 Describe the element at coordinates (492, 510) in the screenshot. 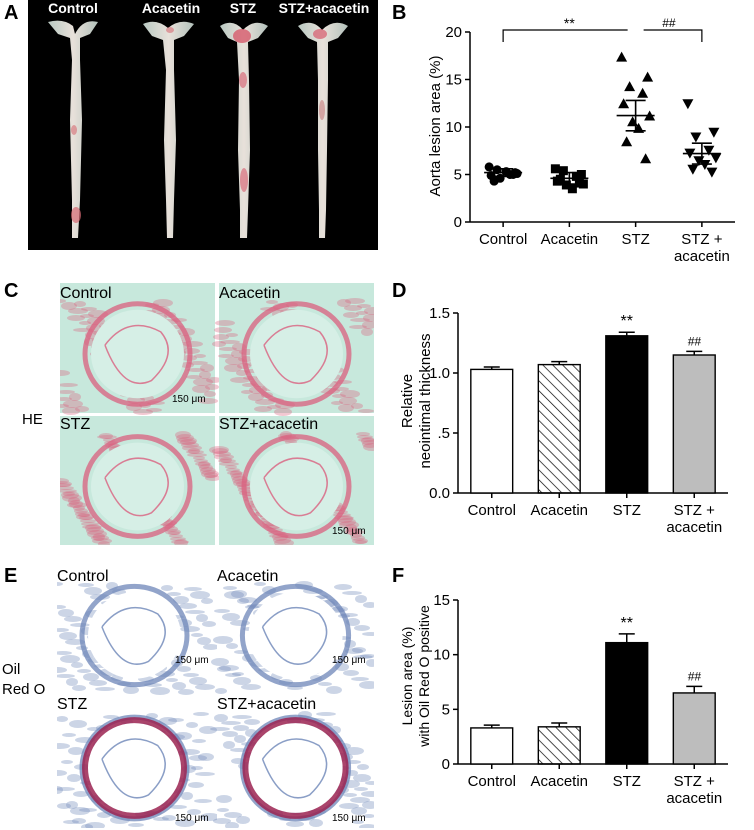

I see `chart-d-xtick-label: Control` at that location.